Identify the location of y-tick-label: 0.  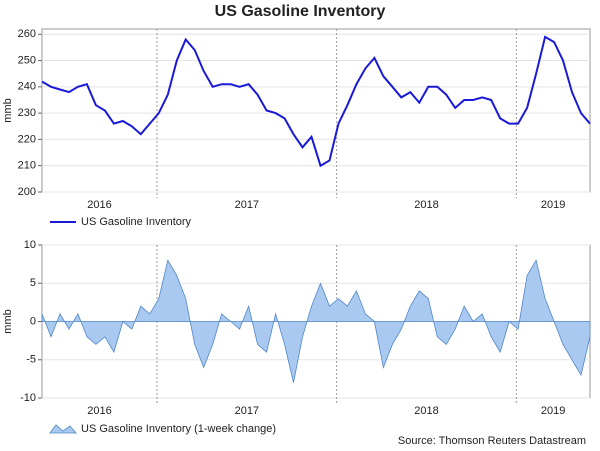
(33, 321).